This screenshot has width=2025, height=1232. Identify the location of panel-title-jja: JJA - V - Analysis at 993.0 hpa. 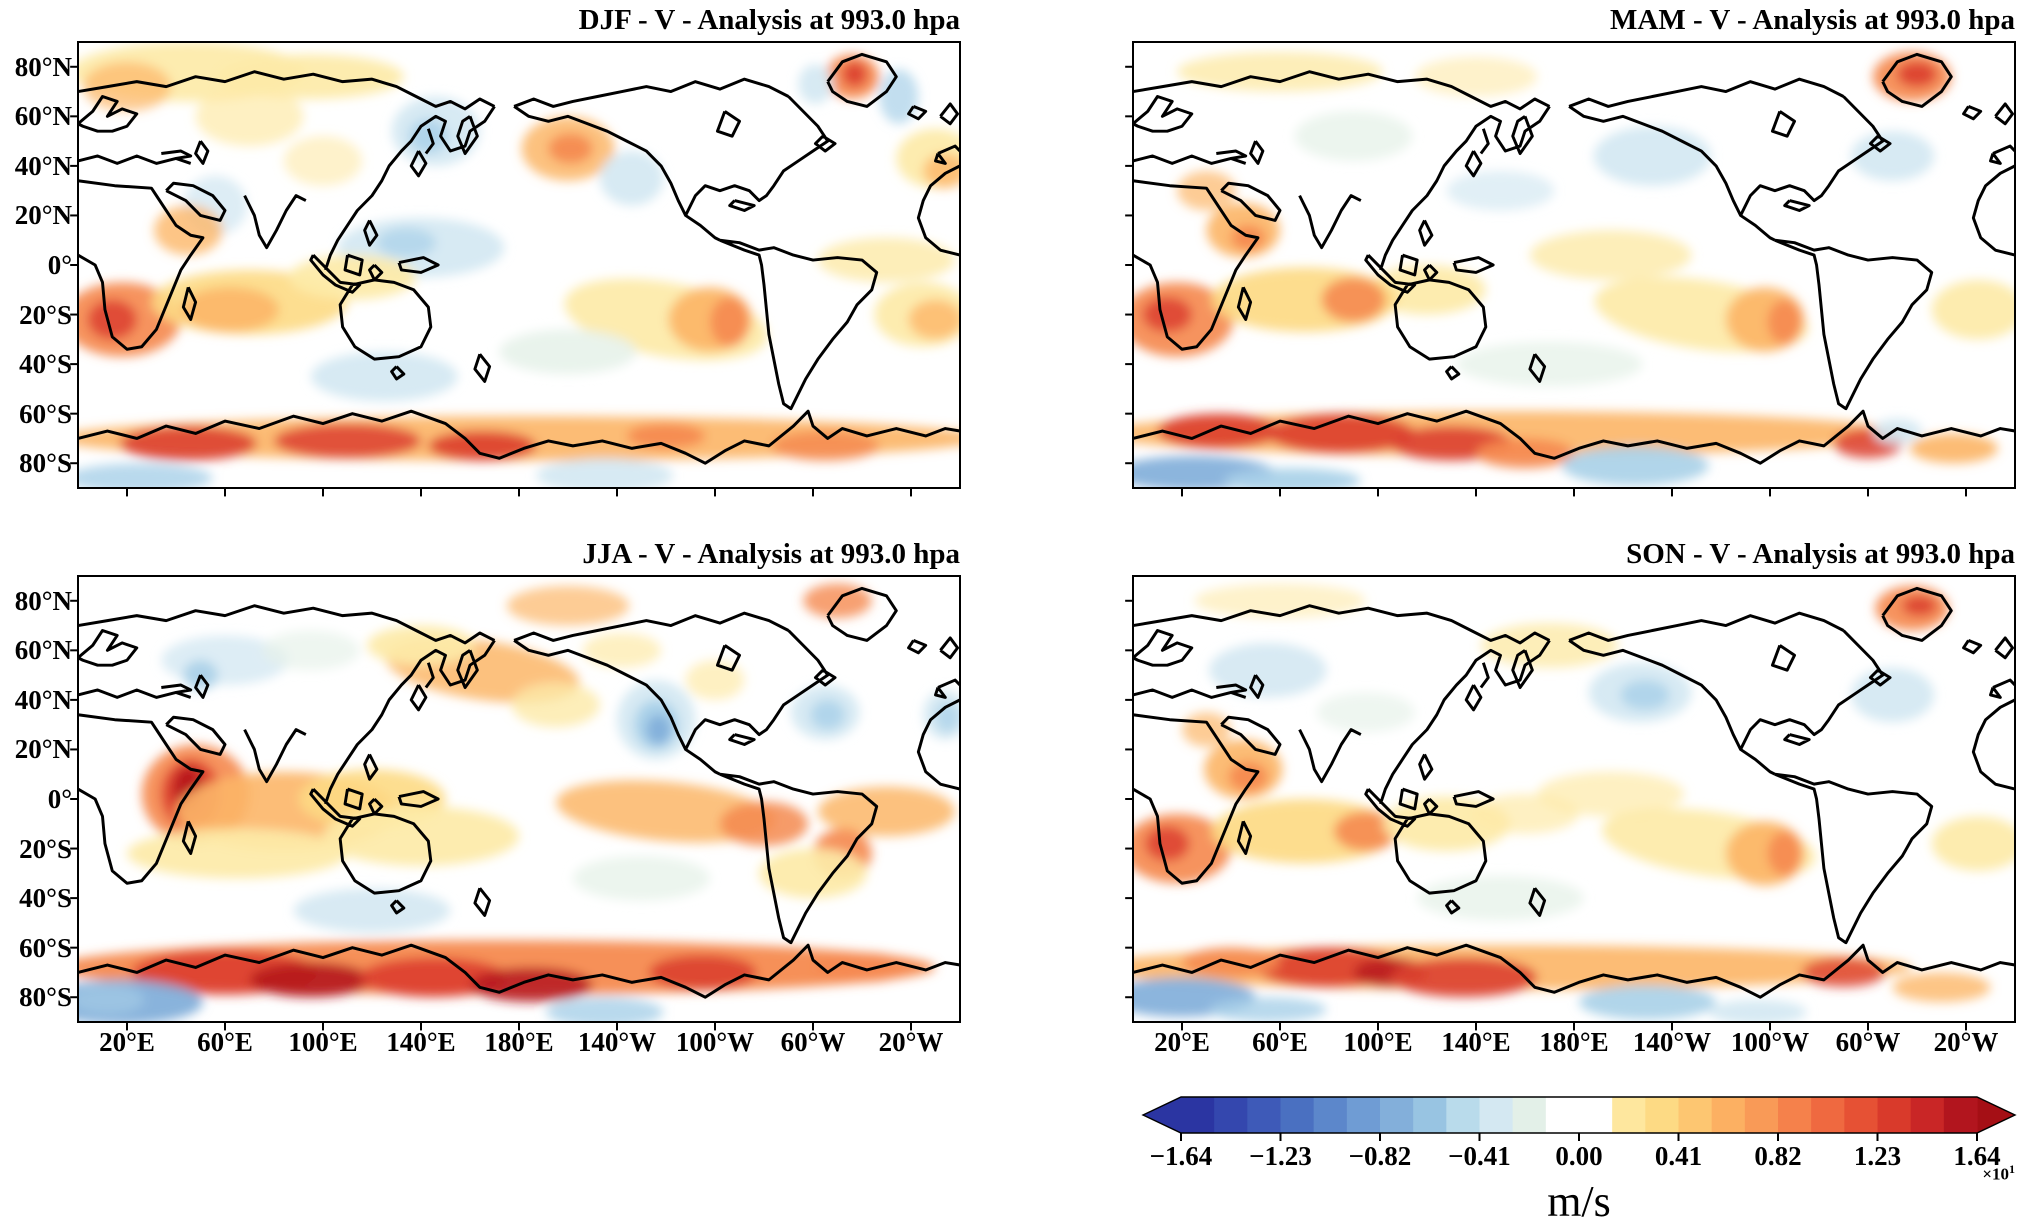
(771, 554).